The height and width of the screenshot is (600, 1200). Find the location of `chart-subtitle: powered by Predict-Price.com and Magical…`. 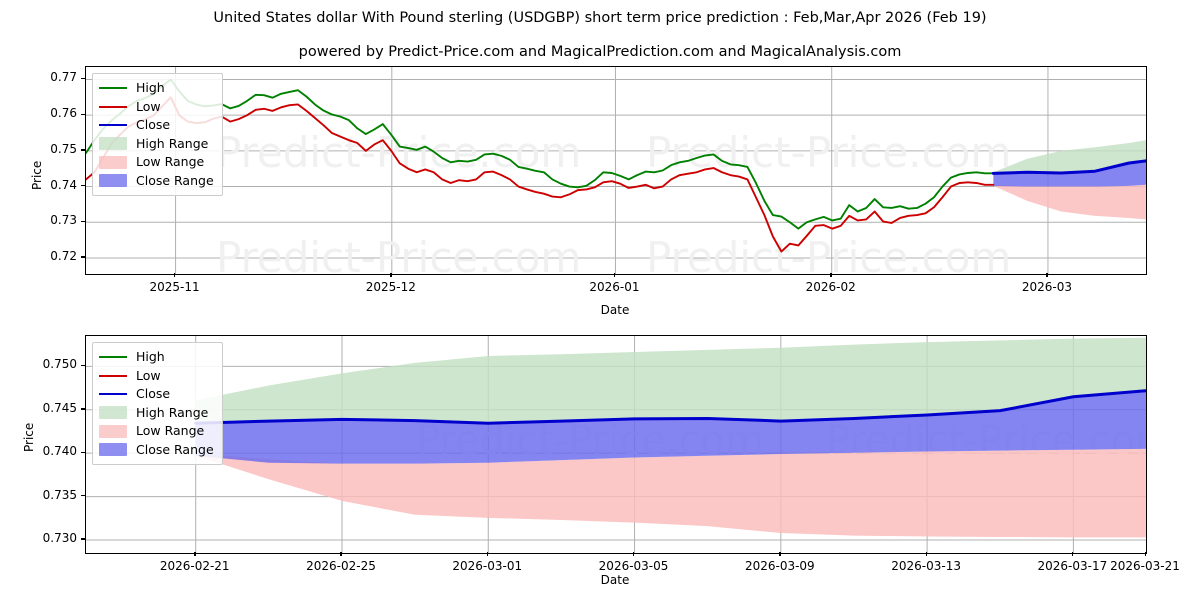

chart-subtitle: powered by Predict-Price.com and Magical… is located at coordinates (600, 52).